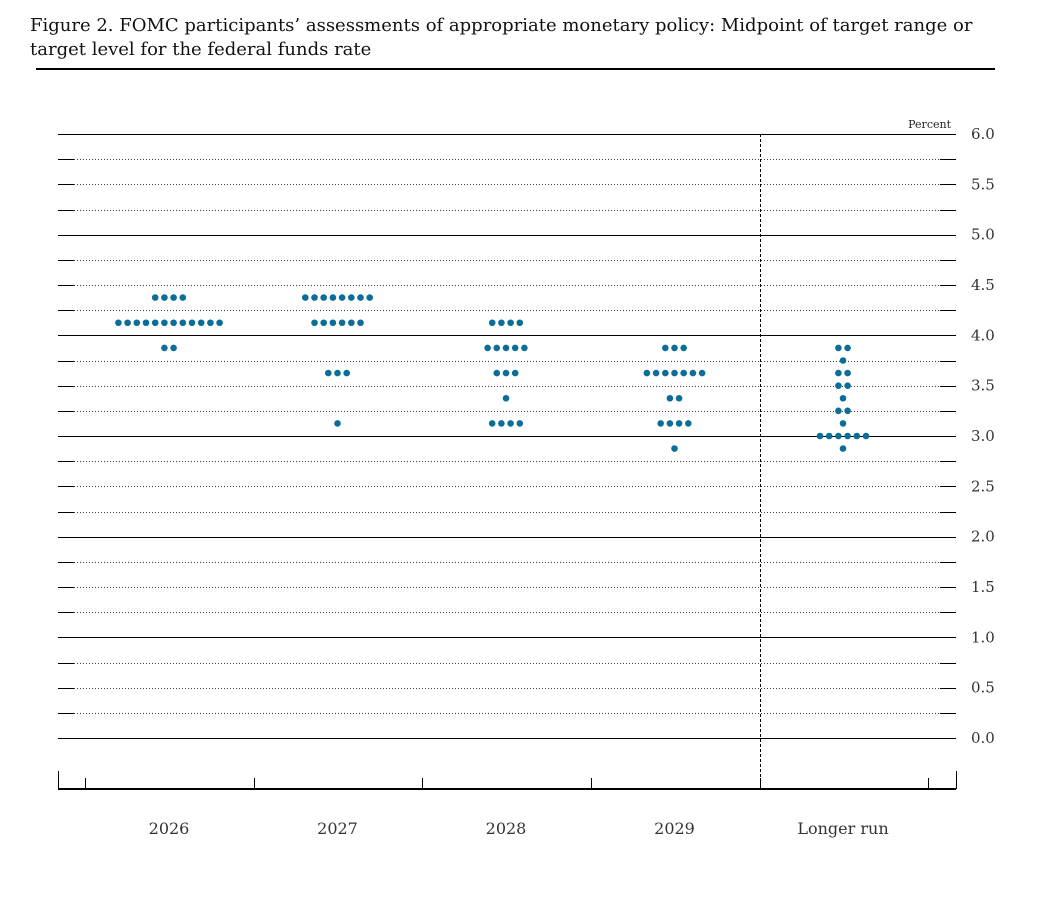 This screenshot has height=900, width=1040. What do you see at coordinates (492, 373) in the screenshot?
I see `dots` at bounding box center [492, 373].